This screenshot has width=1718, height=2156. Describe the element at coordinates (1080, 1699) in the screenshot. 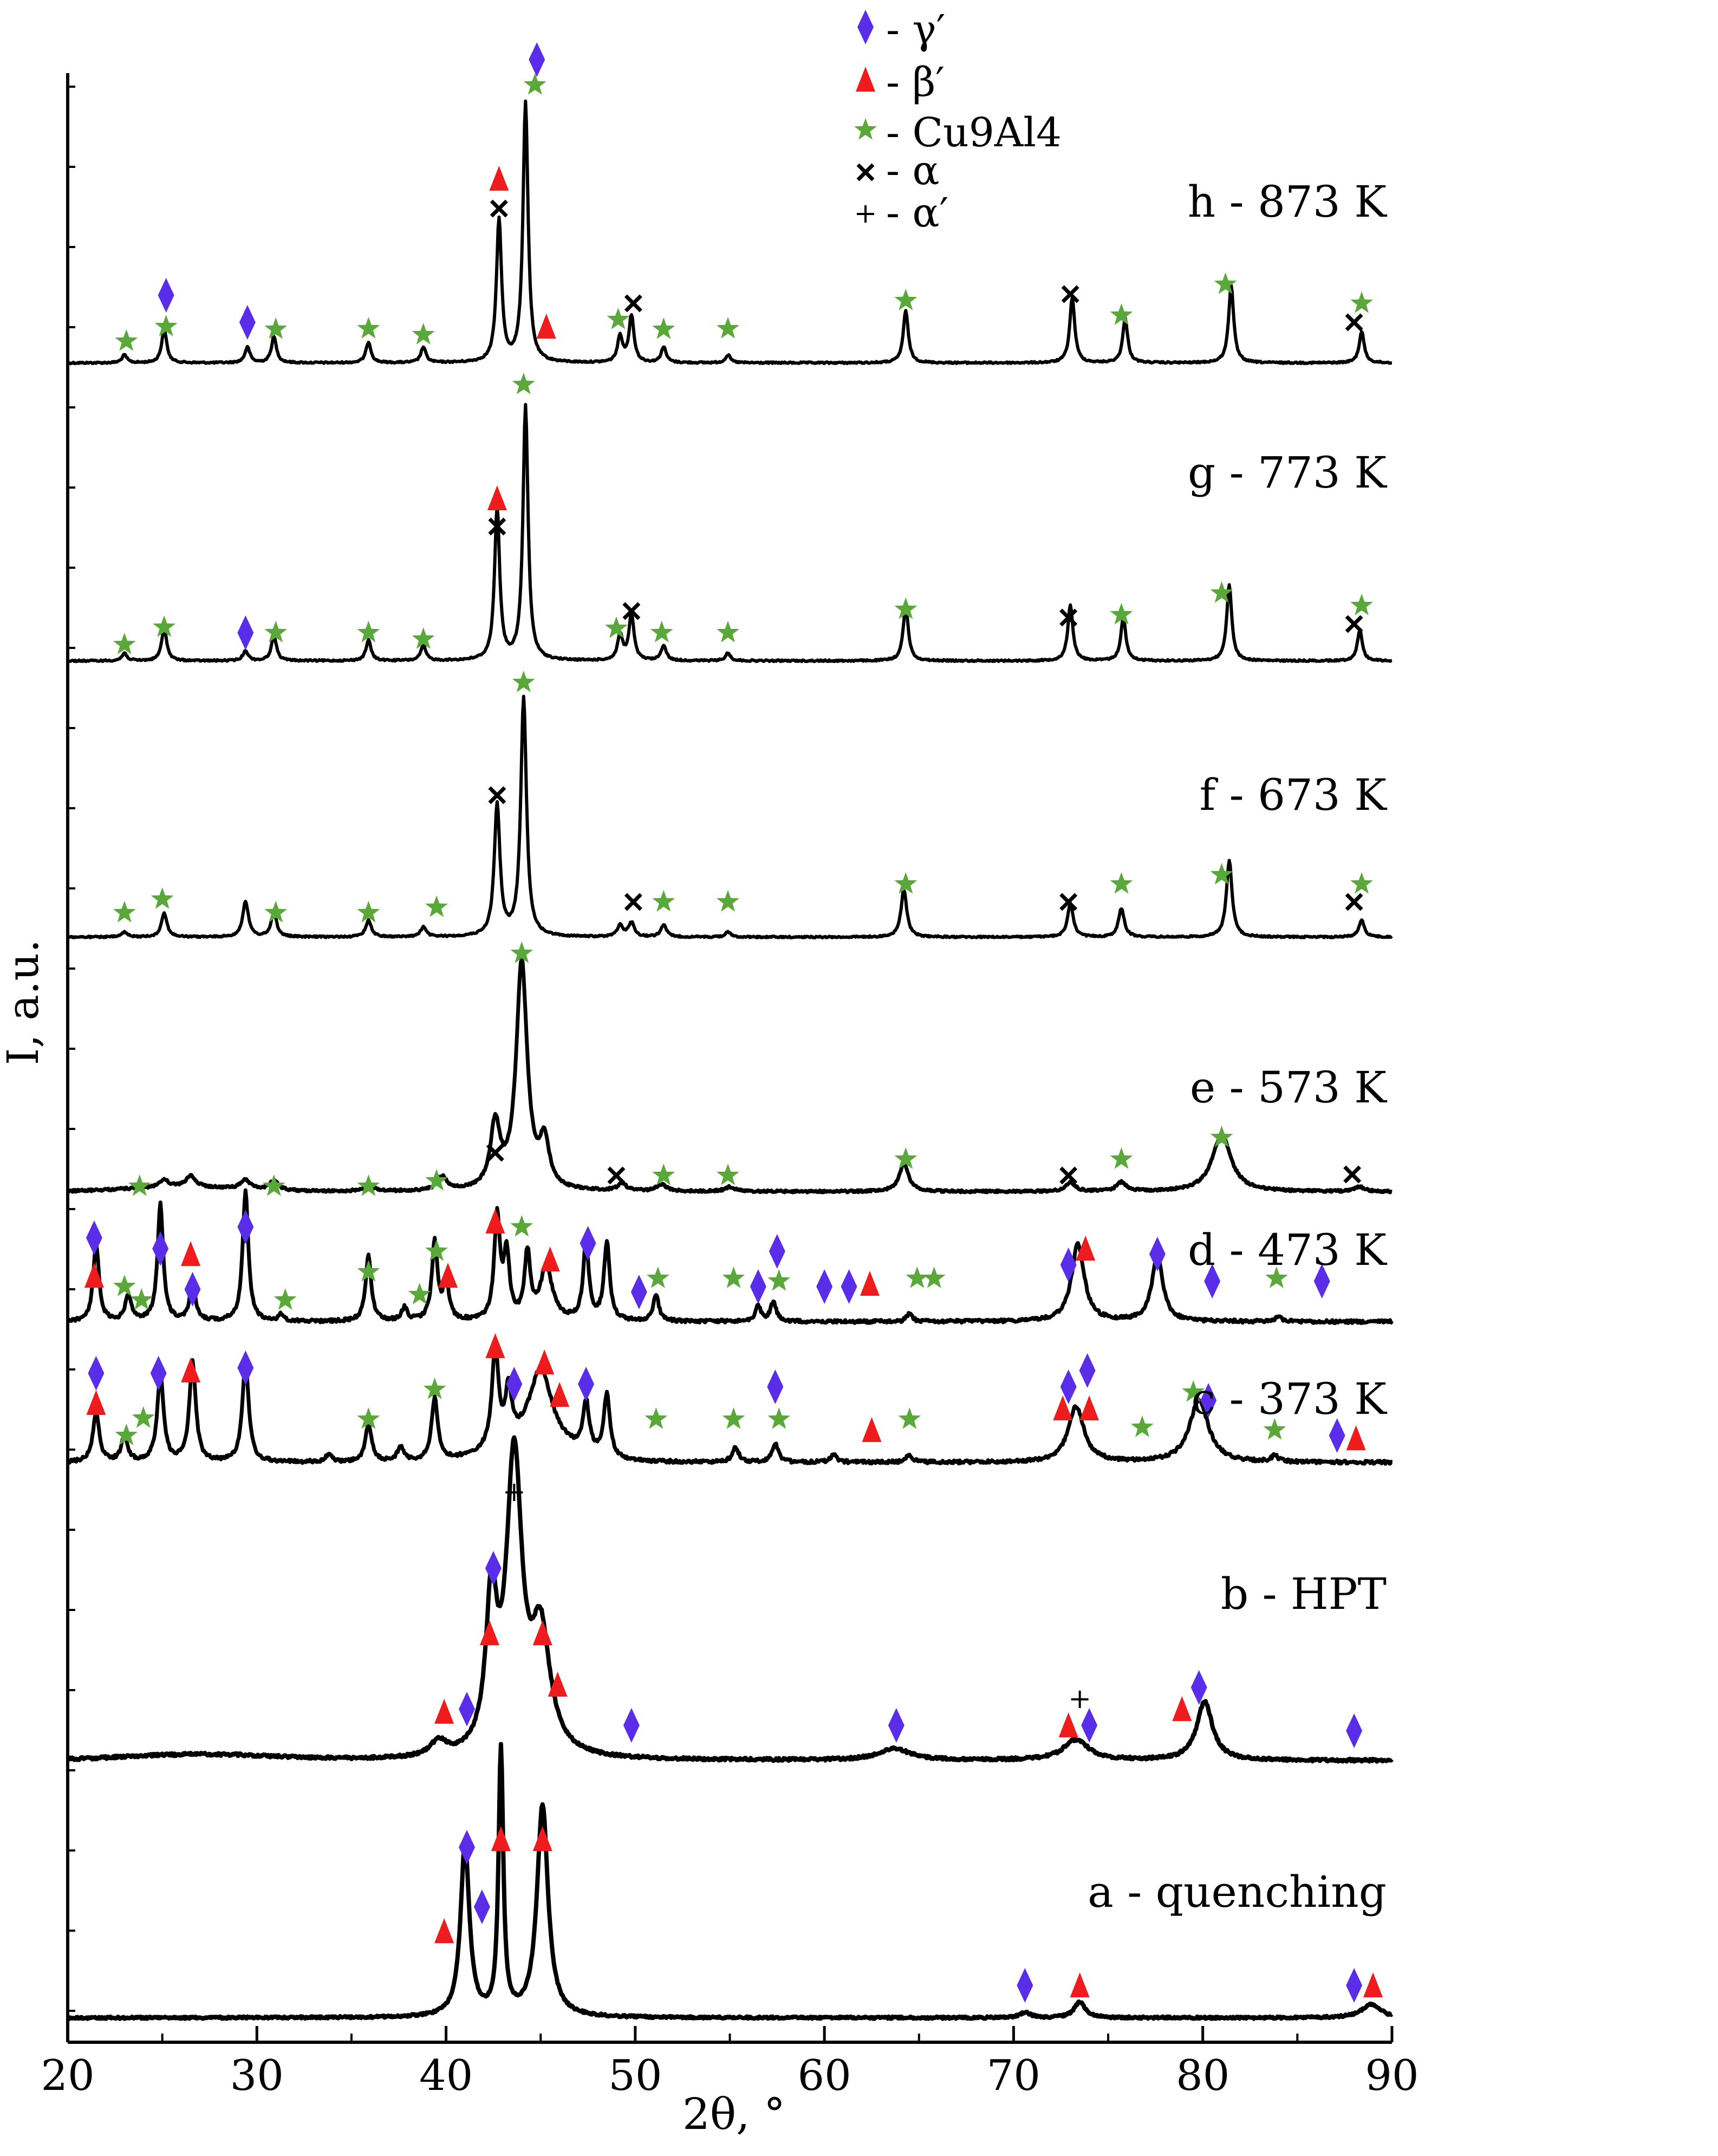

I see `alpha-prime-marker` at that location.